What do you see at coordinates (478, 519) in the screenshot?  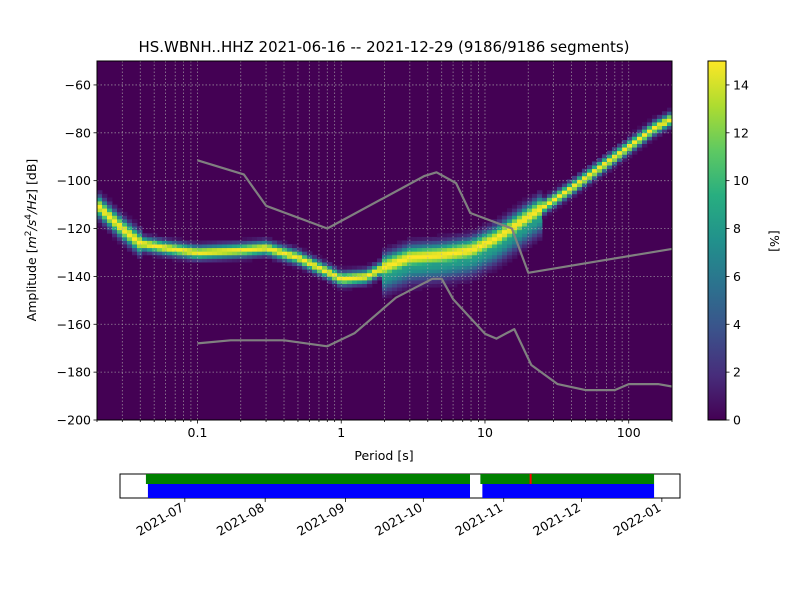 I see `timeline-tick-label: 2021-11` at bounding box center [478, 519].